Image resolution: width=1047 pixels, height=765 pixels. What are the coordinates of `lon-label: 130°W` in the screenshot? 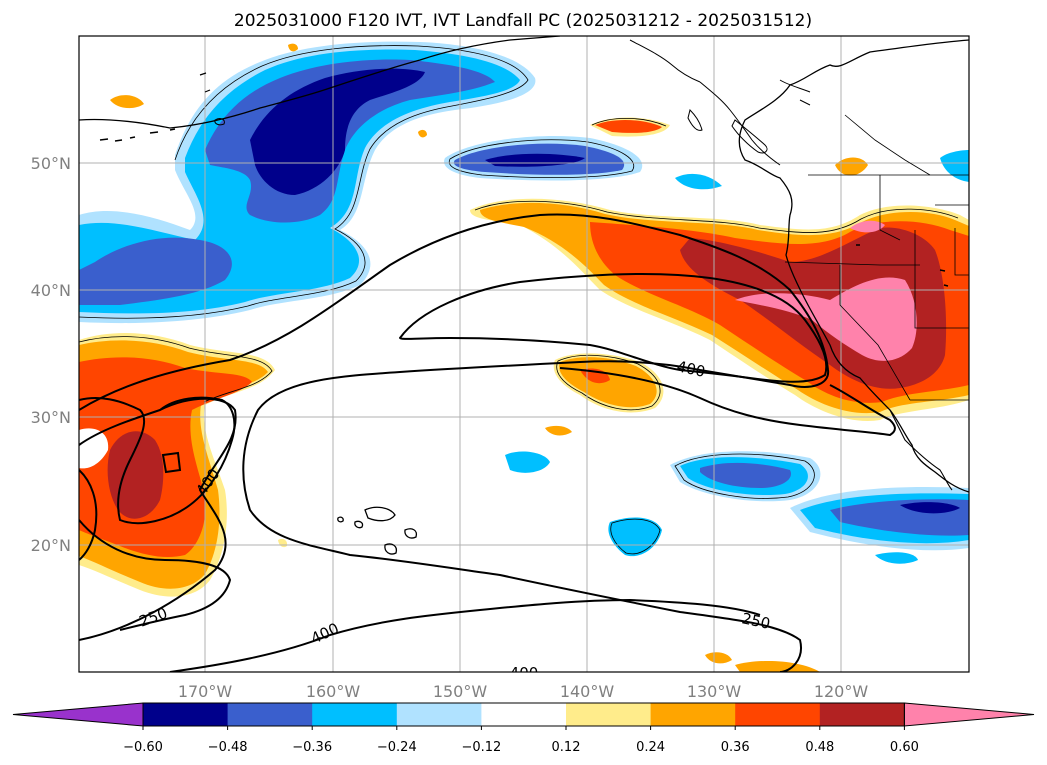 It's located at (714, 691).